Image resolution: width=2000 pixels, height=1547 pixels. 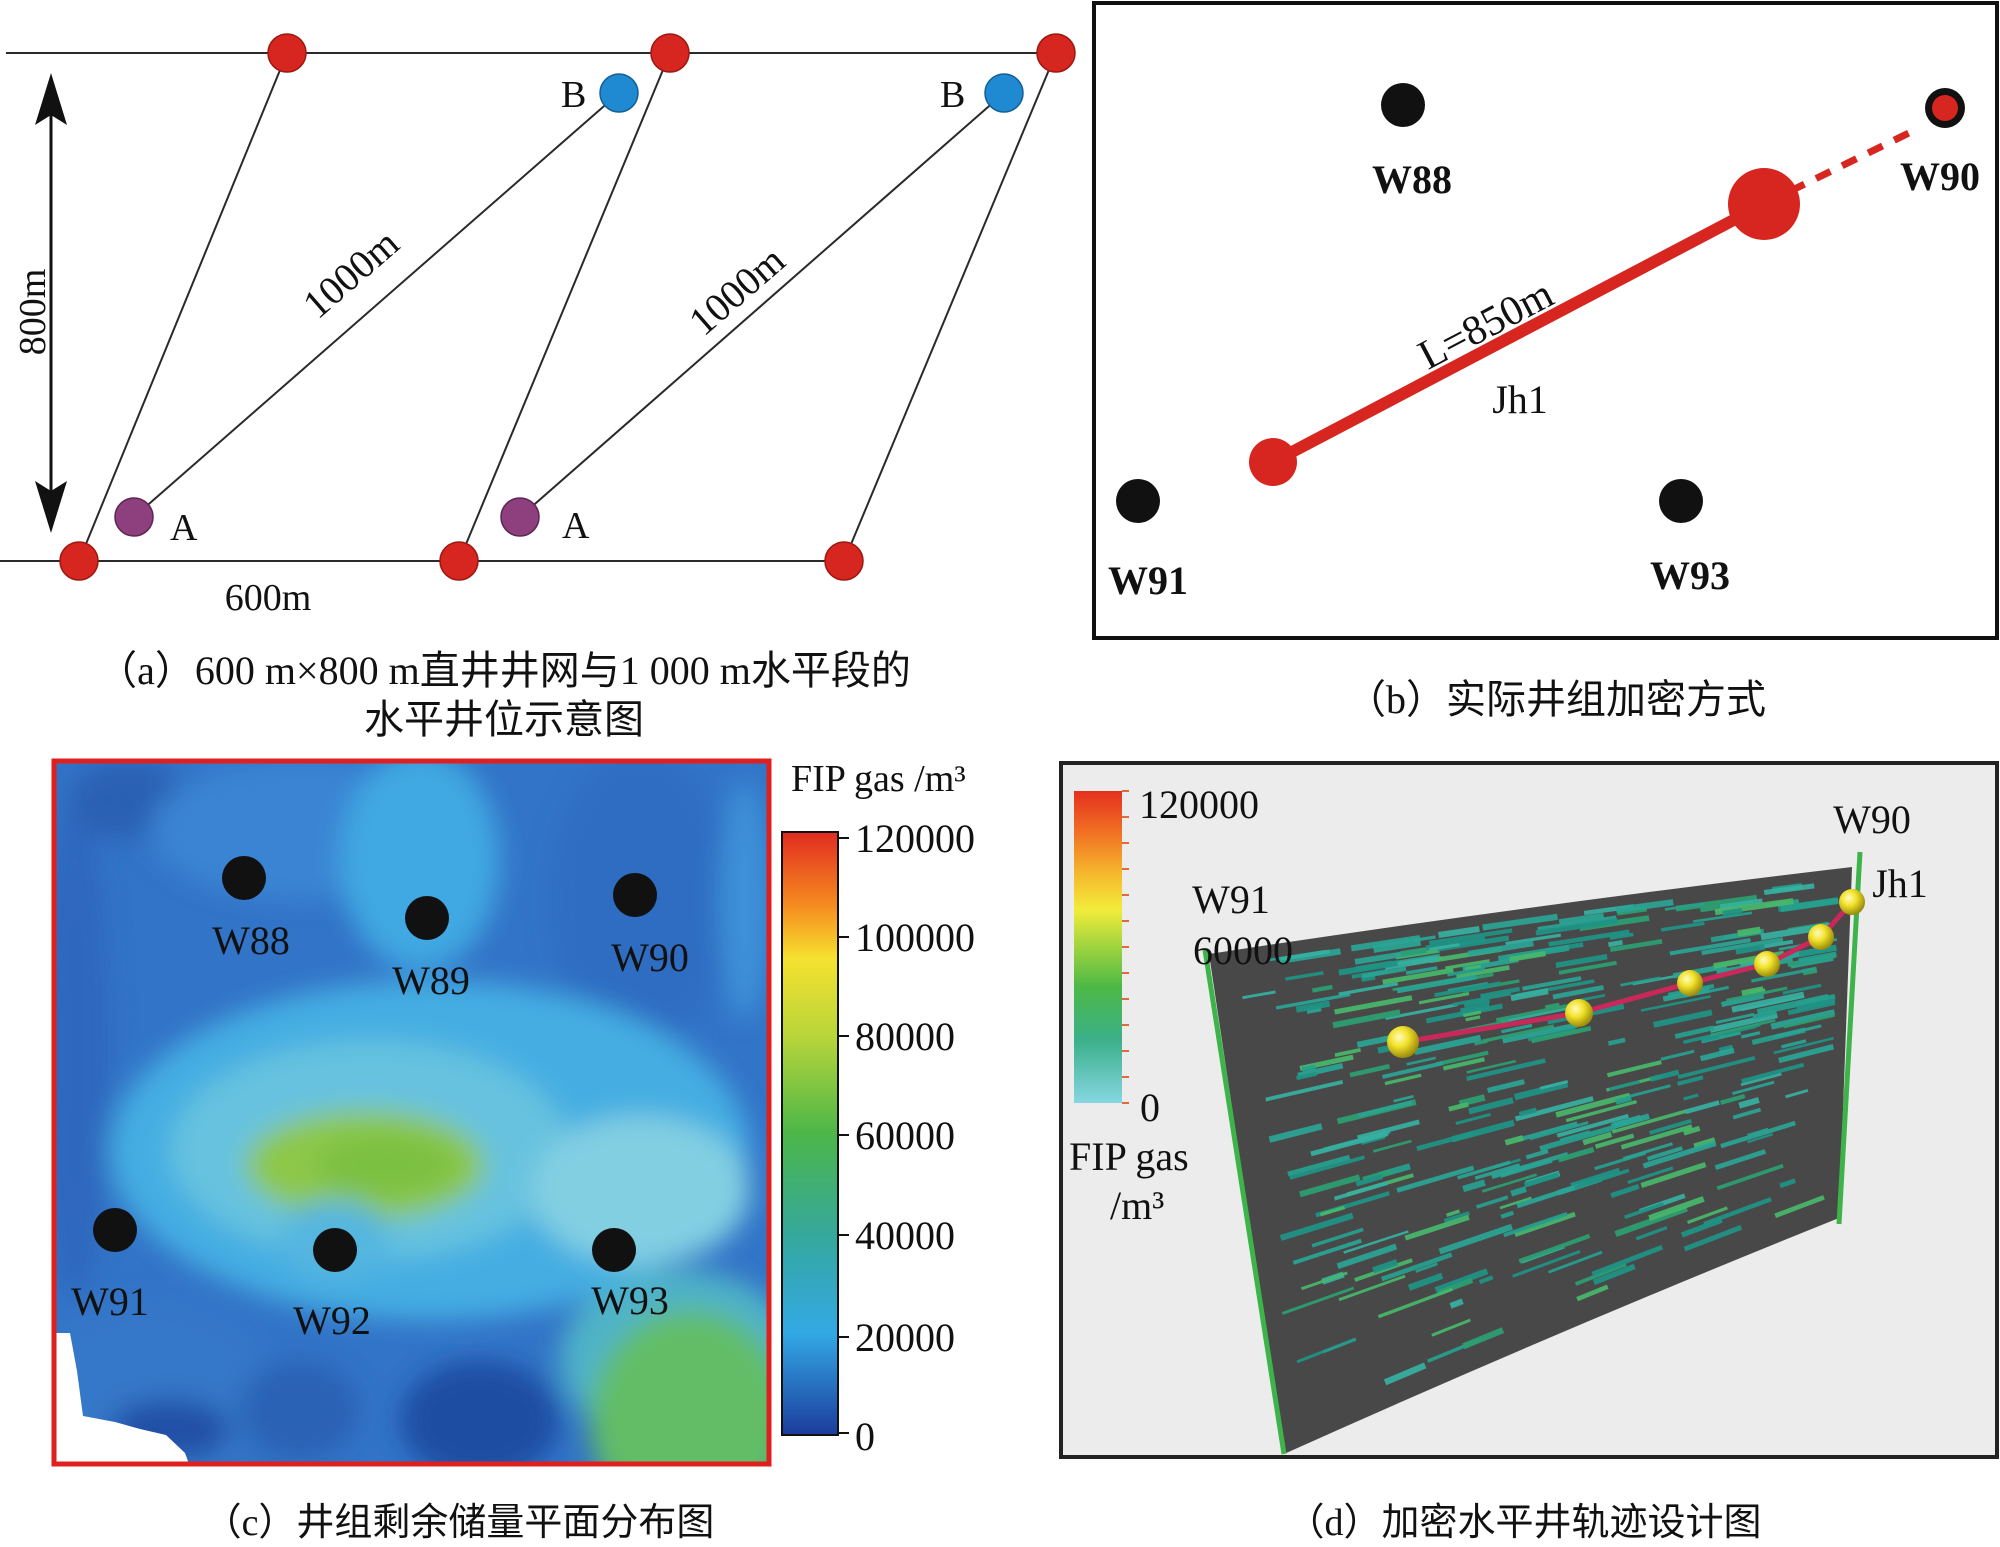 What do you see at coordinates (1556, 699) in the screenshot?
I see `caption-b: （b）实际井组加密方式` at bounding box center [1556, 699].